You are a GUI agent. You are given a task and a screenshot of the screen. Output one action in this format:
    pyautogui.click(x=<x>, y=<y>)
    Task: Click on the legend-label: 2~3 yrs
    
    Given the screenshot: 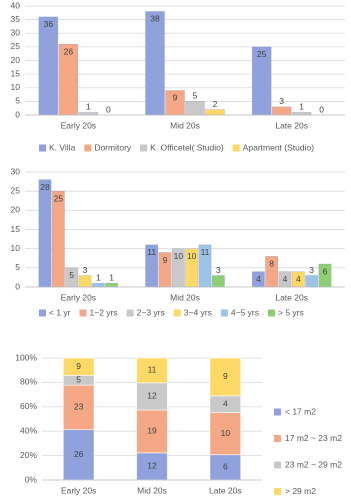 What is the action you would take?
    pyautogui.click(x=151, y=312)
    